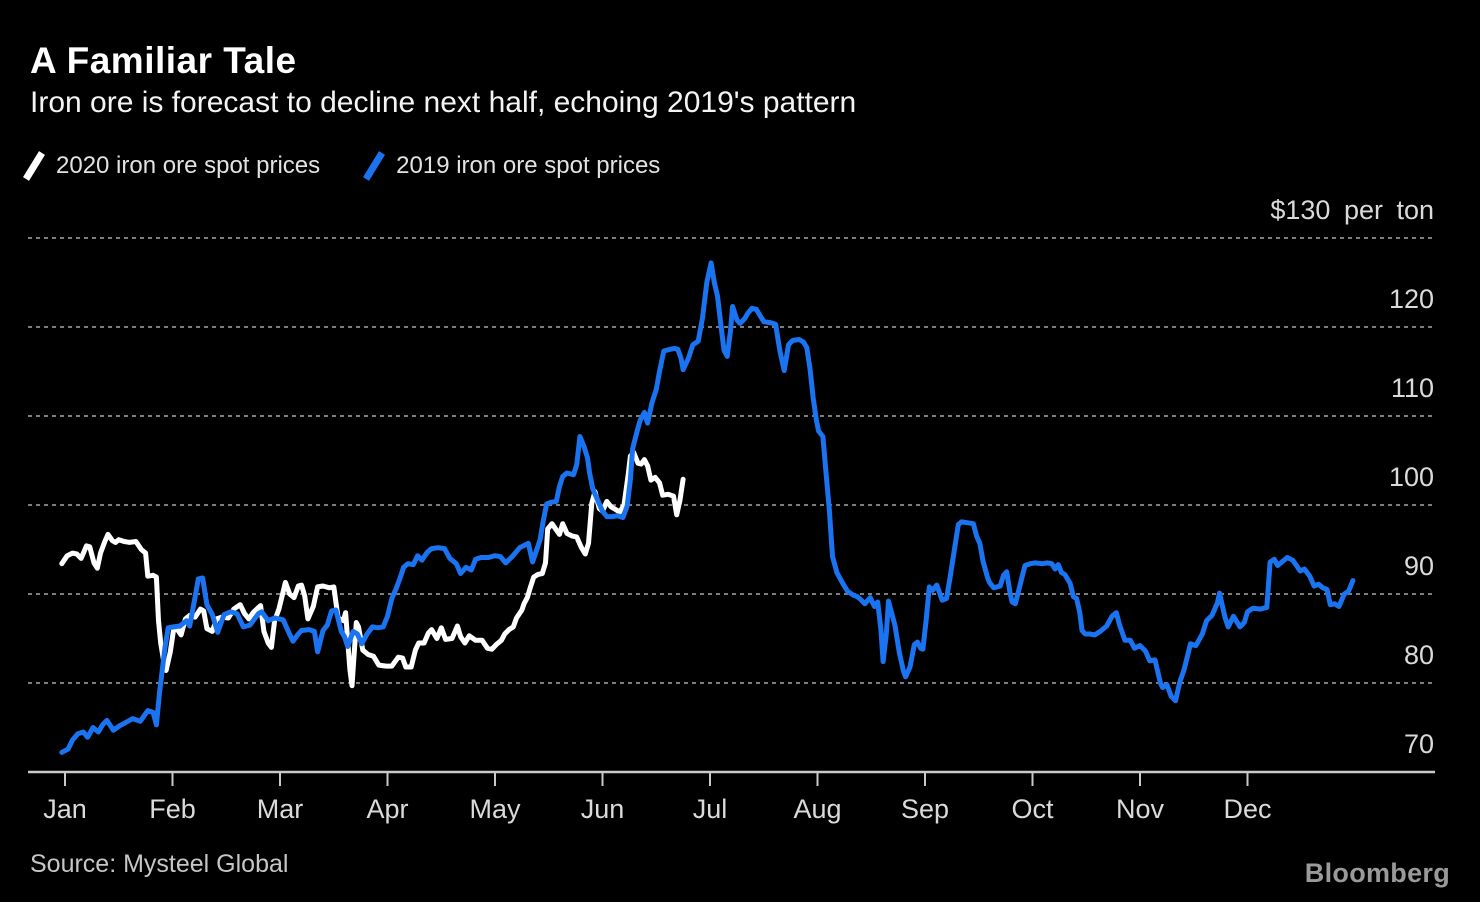 The image size is (1480, 902). I want to click on x-tick-label-Apr: Apr, so click(387, 809).